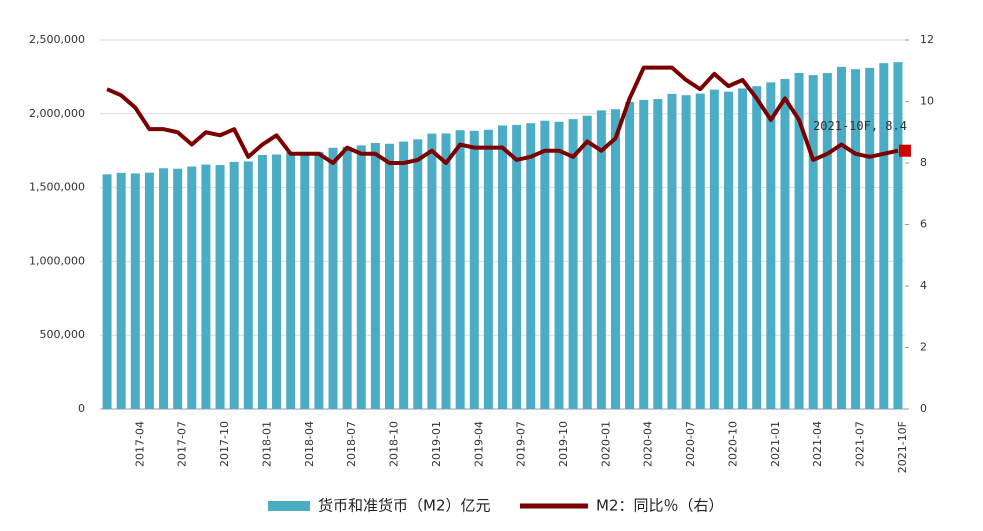 This screenshot has height=531, width=983. What do you see at coordinates (63, 334) in the screenshot?
I see `y-tick-label: 500,000` at bounding box center [63, 334].